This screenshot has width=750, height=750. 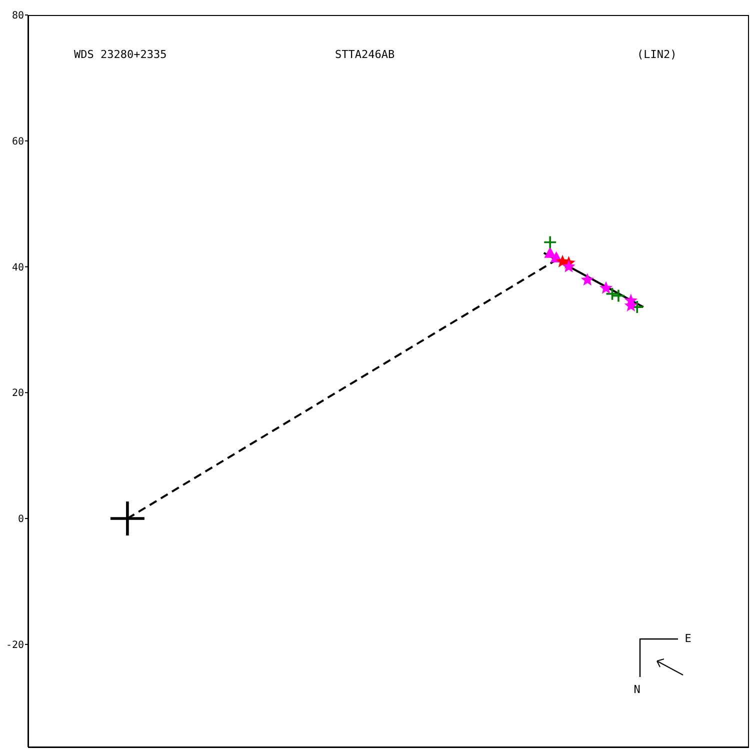 I want to click on text: WDS 23280+2335, so click(x=120, y=54).